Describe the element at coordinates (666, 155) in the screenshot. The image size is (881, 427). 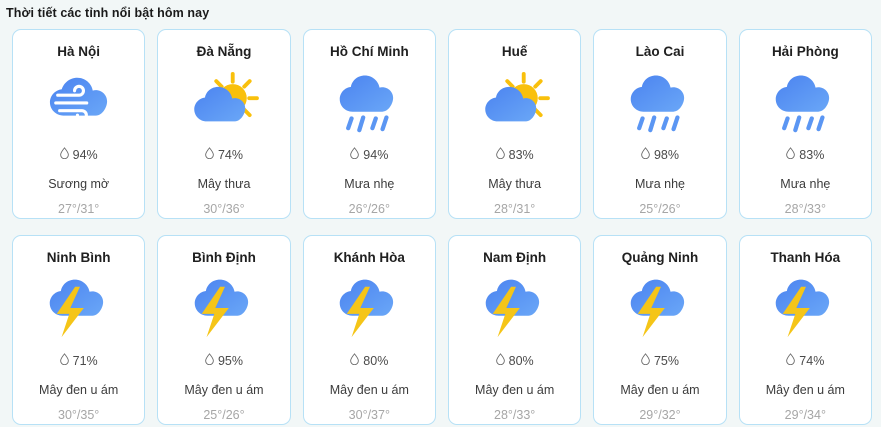
I see `humidity-value: 98%` at that location.